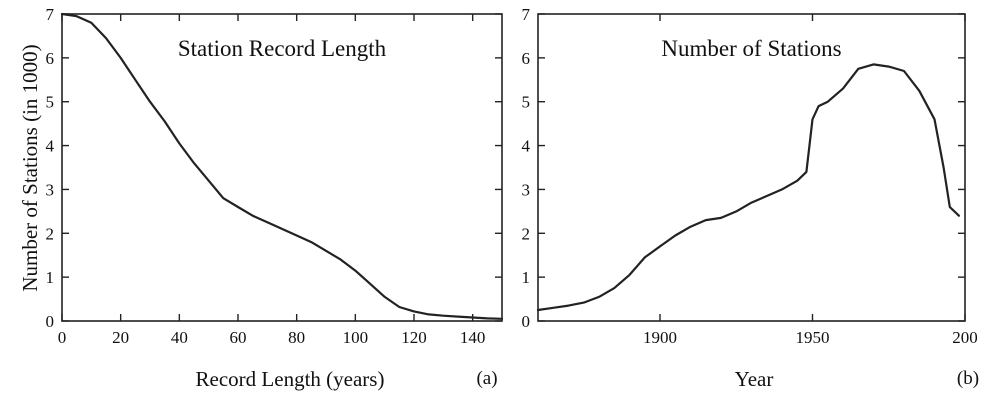 The image size is (984, 396). What do you see at coordinates (754, 379) in the screenshot?
I see `x-axis-label: Year` at bounding box center [754, 379].